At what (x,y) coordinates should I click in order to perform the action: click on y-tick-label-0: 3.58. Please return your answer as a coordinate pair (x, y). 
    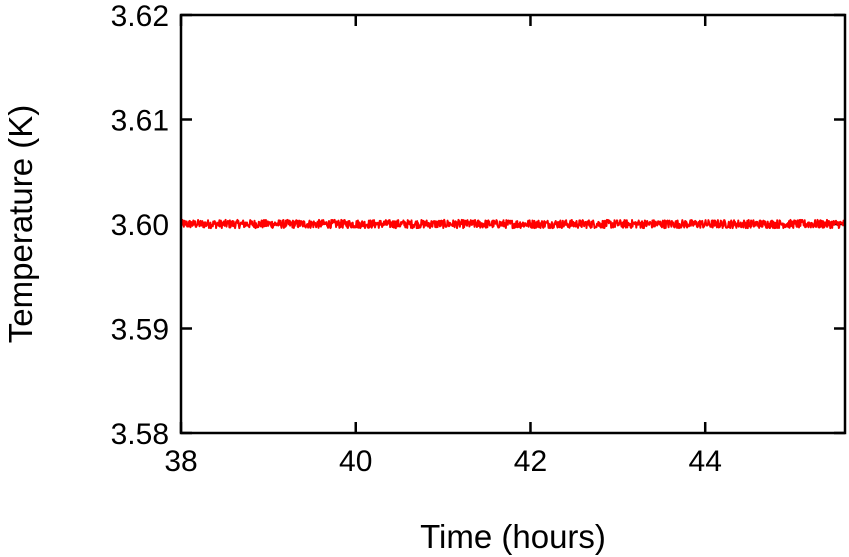
    Looking at the image, I should click on (140, 434).